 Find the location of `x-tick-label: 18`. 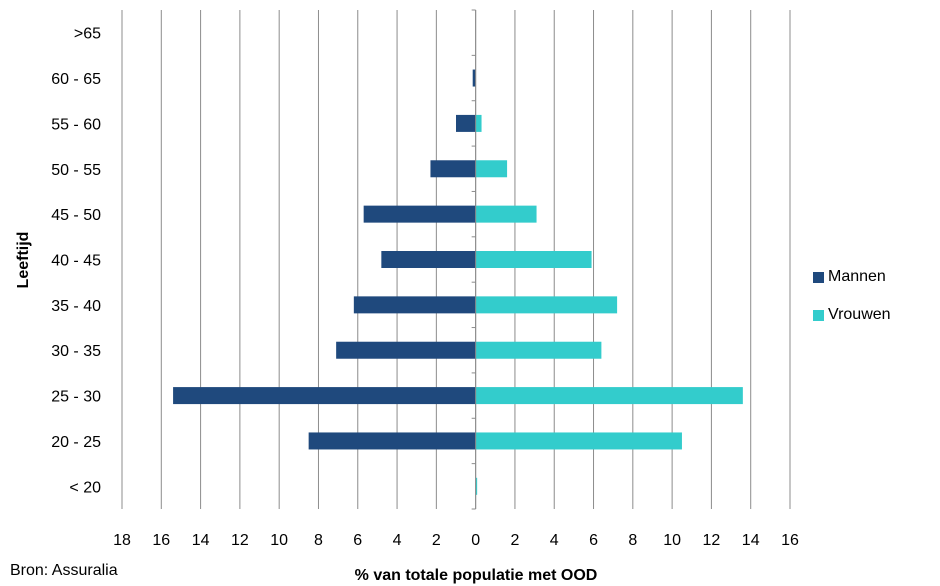

x-tick-label: 18 is located at coordinates (122, 540).